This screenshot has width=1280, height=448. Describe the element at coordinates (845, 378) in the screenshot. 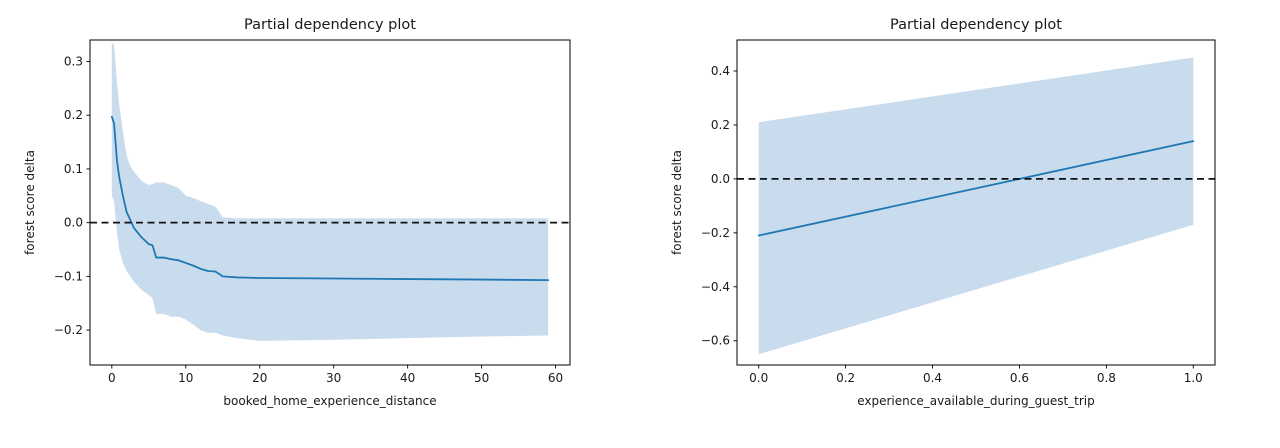

I see `x-tick-label: 0.2` at that location.